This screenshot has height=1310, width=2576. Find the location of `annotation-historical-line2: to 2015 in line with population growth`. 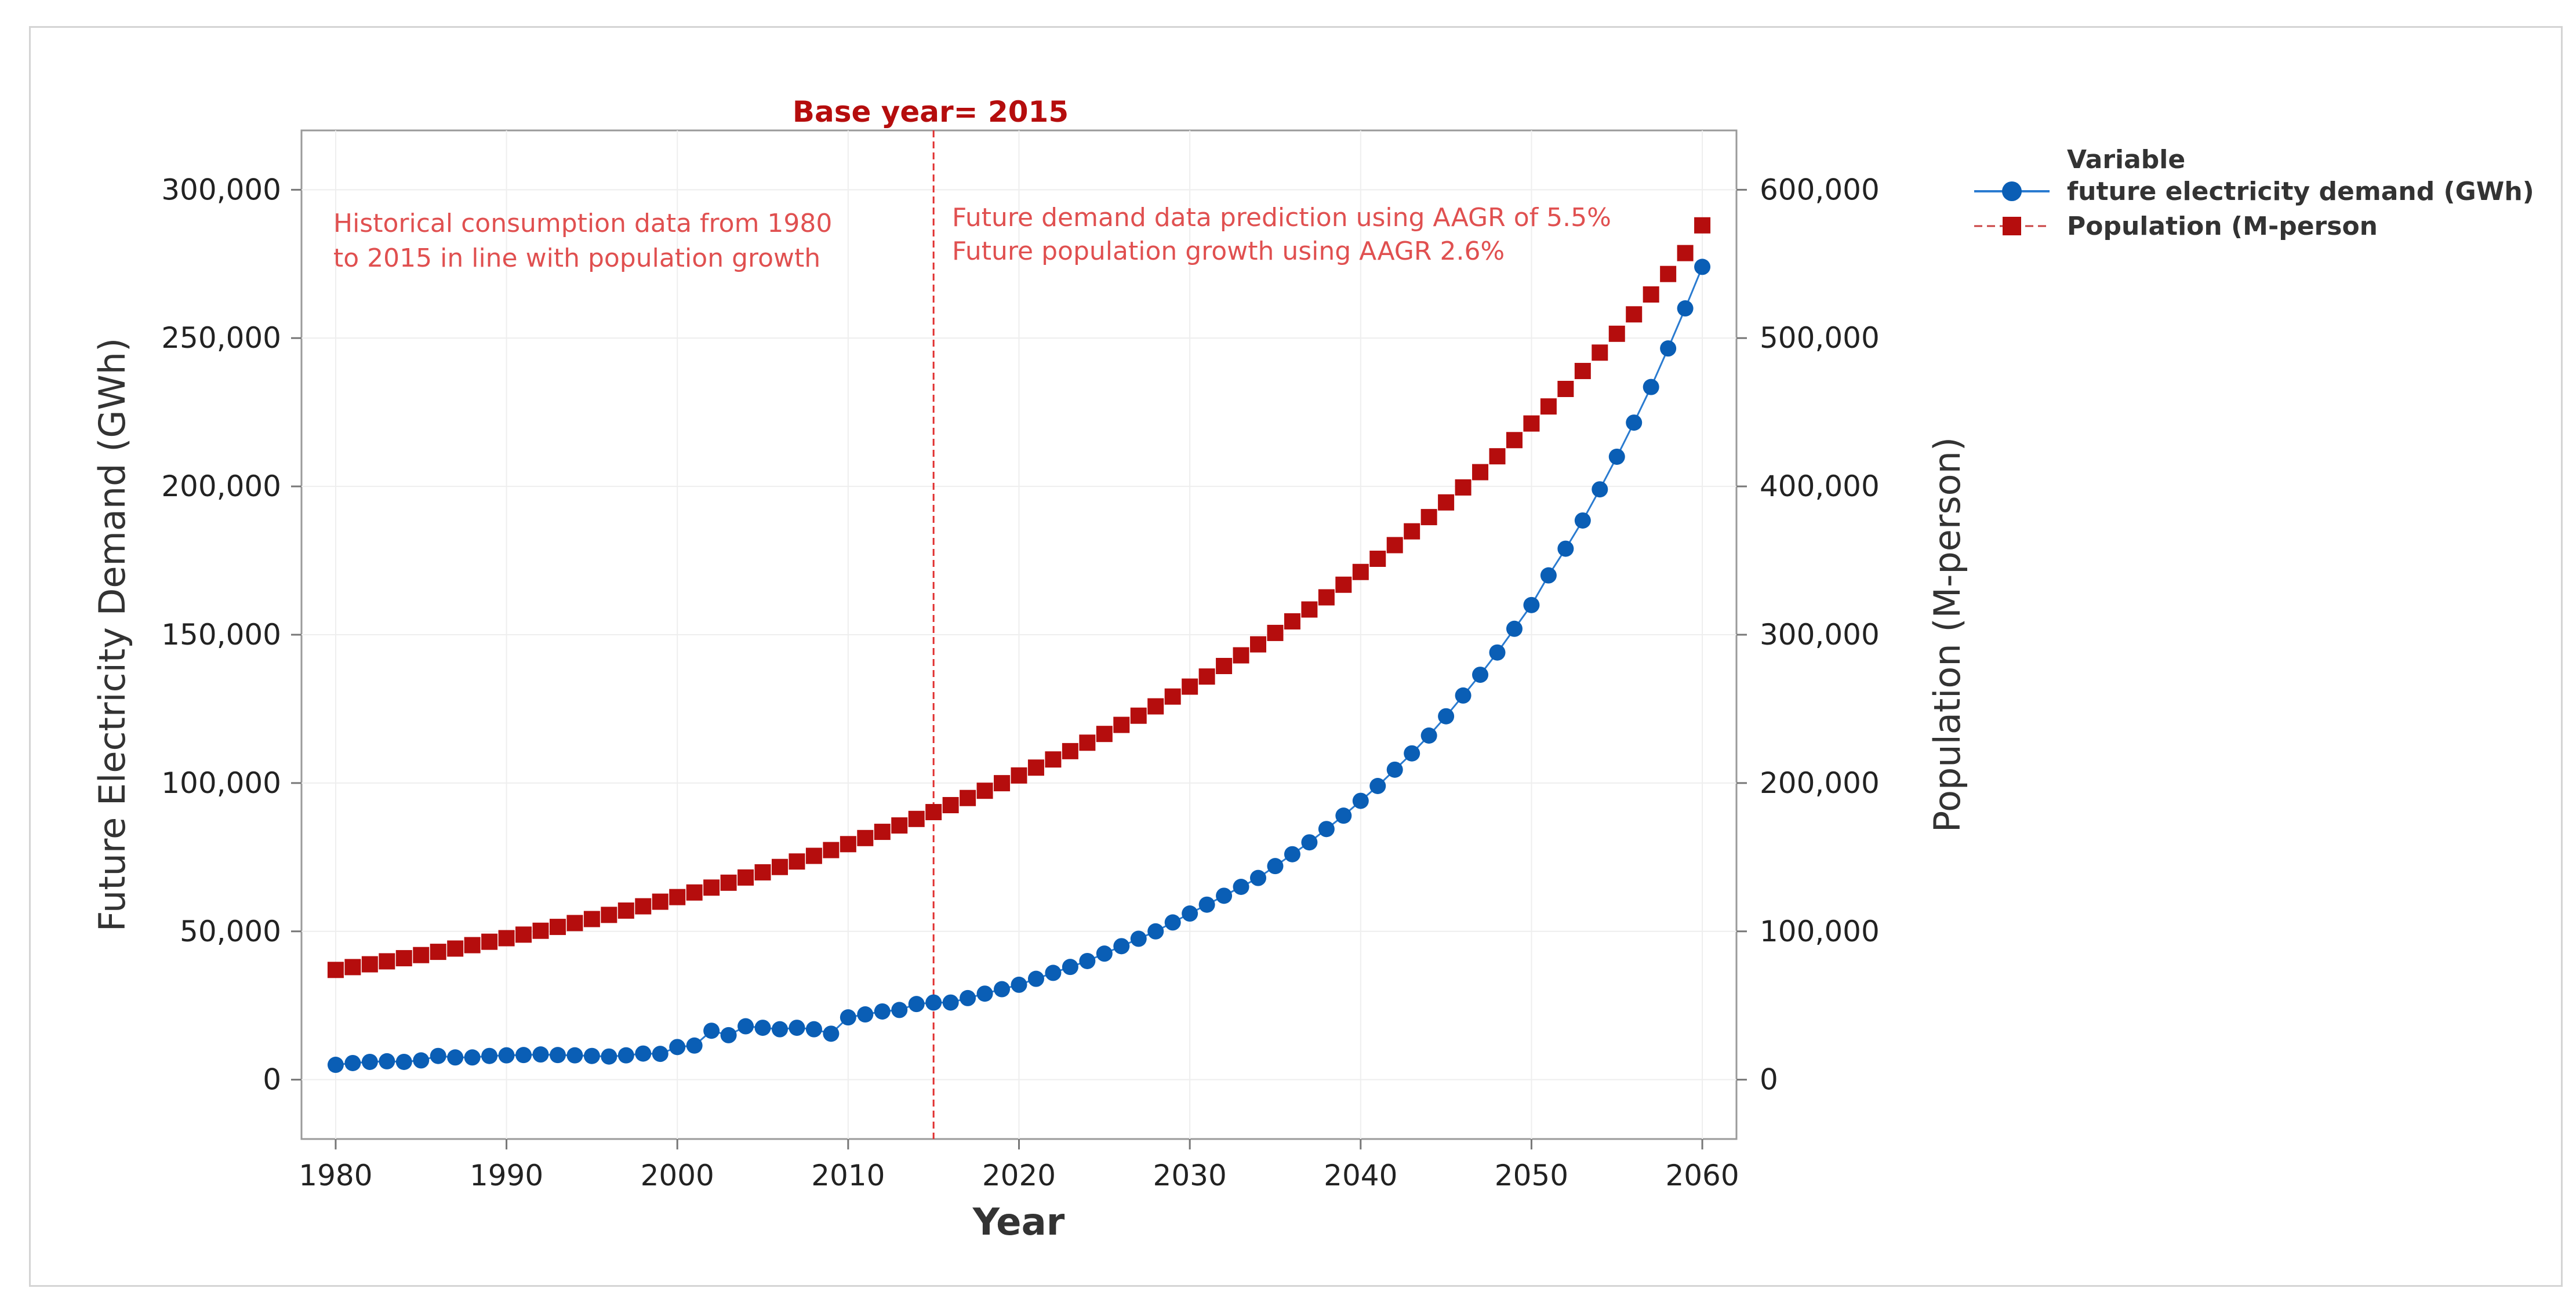

annotation-historical-line2: to 2015 in line with population growth is located at coordinates (576, 258).